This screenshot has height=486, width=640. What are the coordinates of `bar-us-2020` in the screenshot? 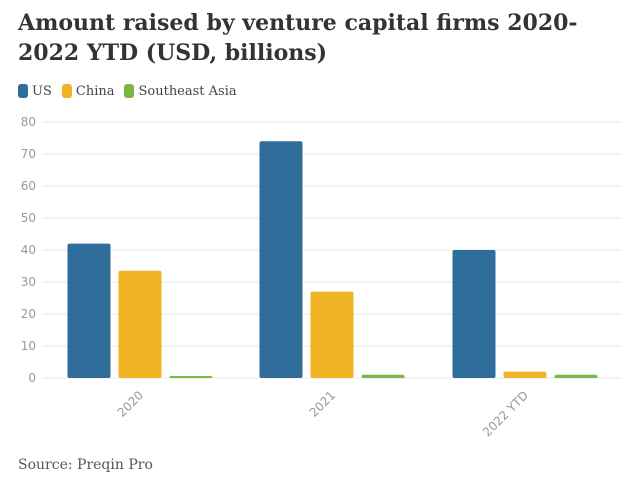 It's located at (89, 310).